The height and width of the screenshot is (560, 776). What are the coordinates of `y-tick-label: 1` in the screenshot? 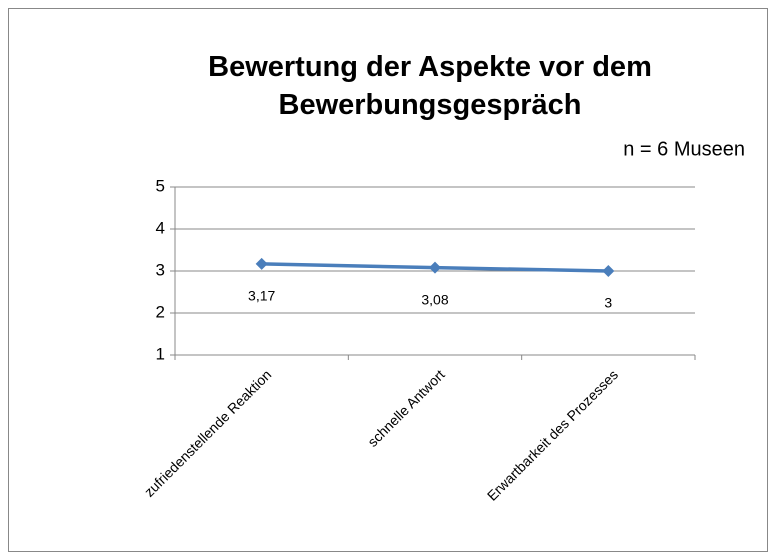 It's located at (160, 353).